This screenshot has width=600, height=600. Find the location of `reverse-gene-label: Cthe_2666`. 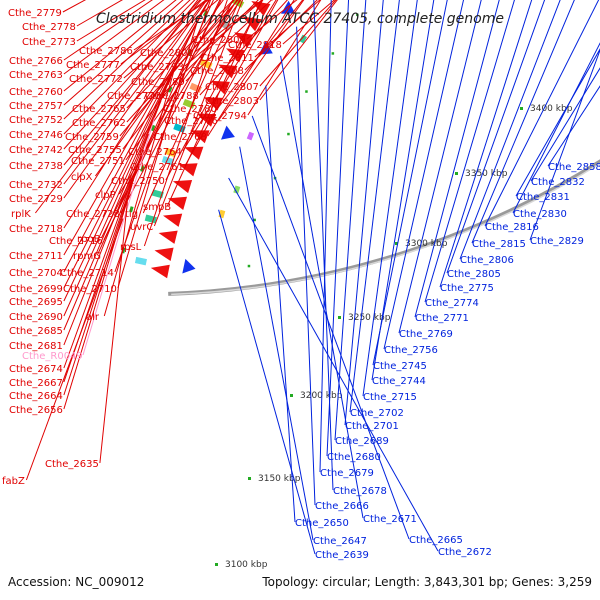

reverse-gene-label: Cthe_2666 is located at coordinates (342, 506).